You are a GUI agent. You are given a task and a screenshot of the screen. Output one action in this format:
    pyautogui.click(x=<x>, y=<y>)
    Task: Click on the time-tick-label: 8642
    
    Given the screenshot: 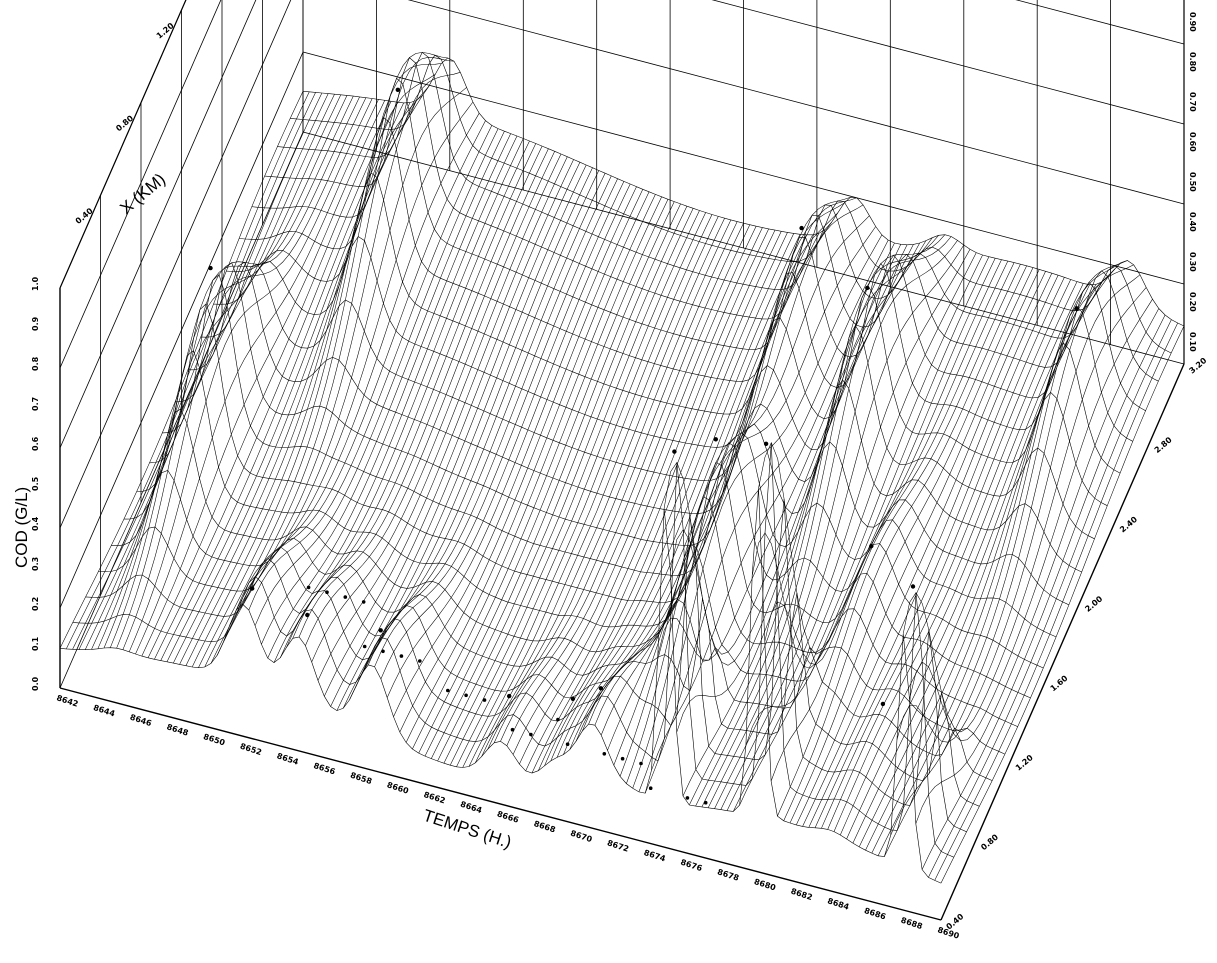 What is the action you would take?
    pyautogui.click(x=67, y=700)
    